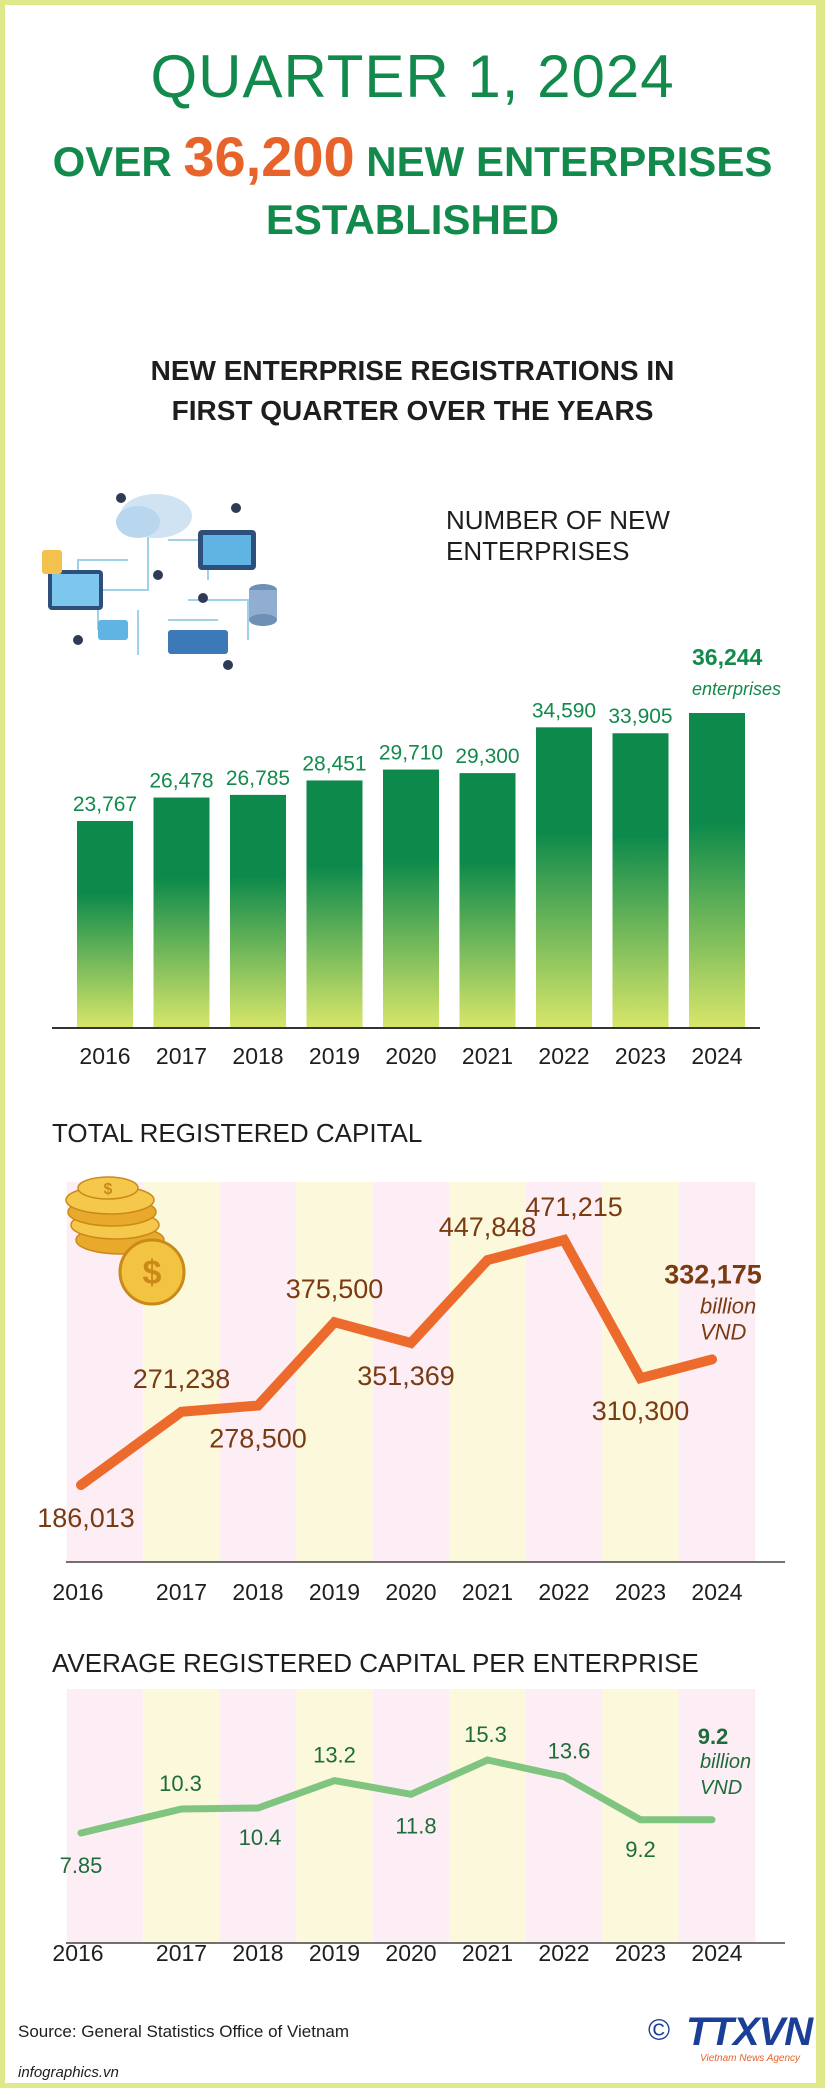 Image resolution: width=825 pixels, height=2088 pixels. Describe the element at coordinates (412, 370) in the screenshot. I see `section-subtitle-1: NEW ENTERPRISE REGISTRATIONS IN` at that location.